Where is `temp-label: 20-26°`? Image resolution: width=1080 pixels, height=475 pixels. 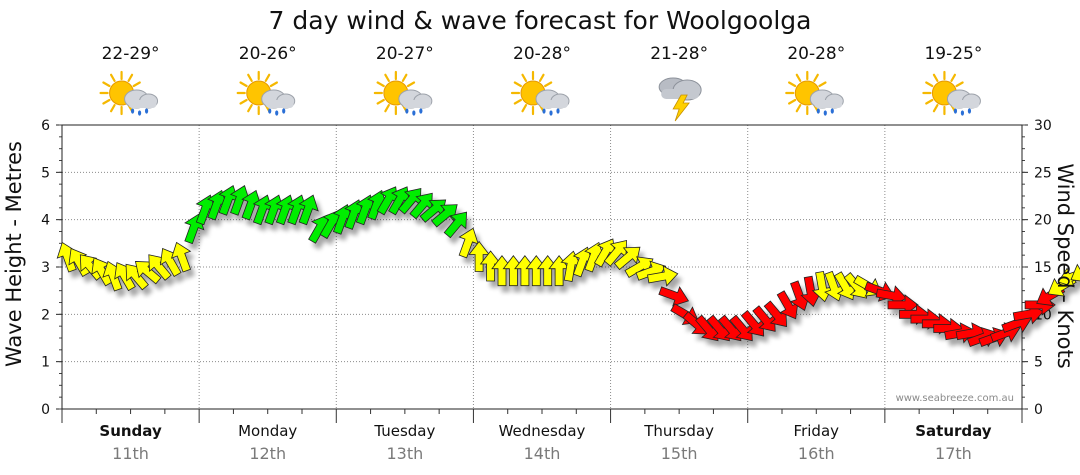 temp-label: 20-26° is located at coordinates (268, 54).